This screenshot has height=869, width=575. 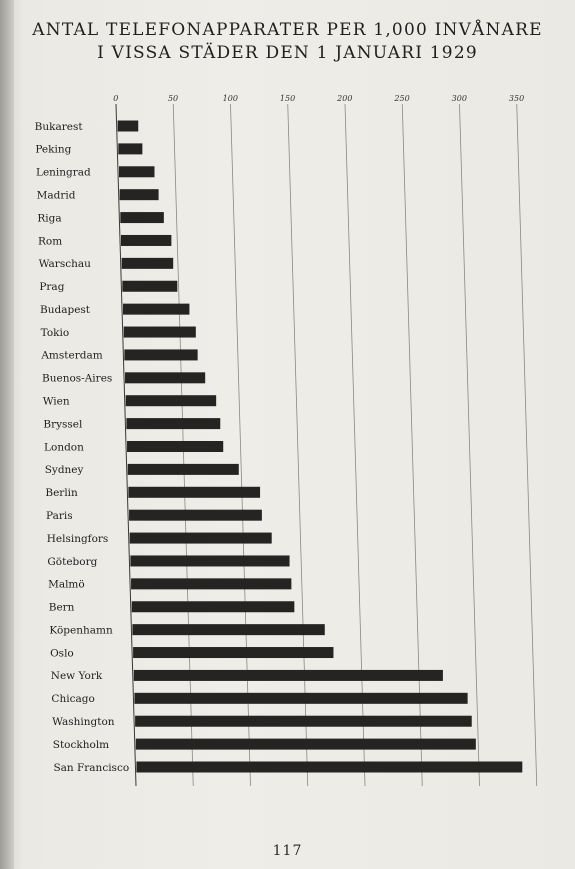 What do you see at coordinates (173, 424) in the screenshot?
I see `bar-bryssel` at bounding box center [173, 424].